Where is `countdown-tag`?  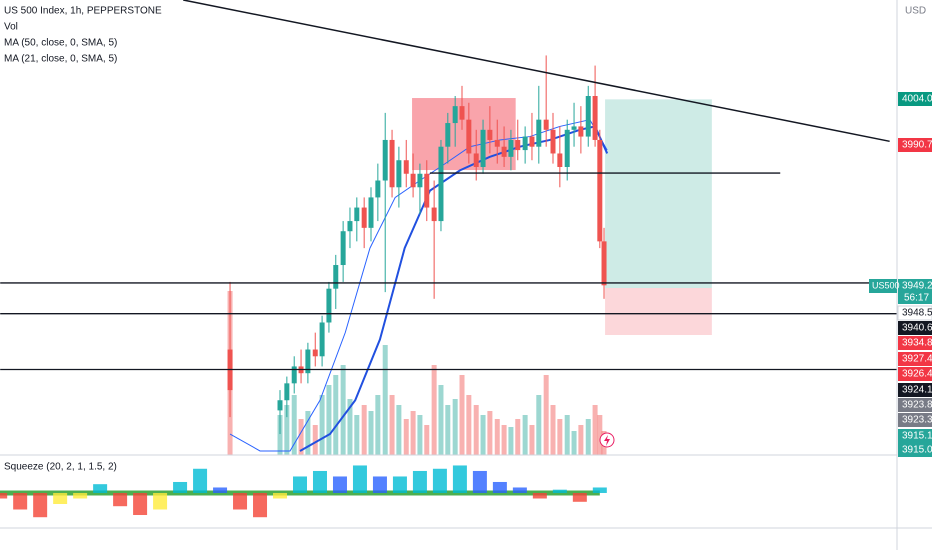
countdown-tag is located at coordinates (915, 298).